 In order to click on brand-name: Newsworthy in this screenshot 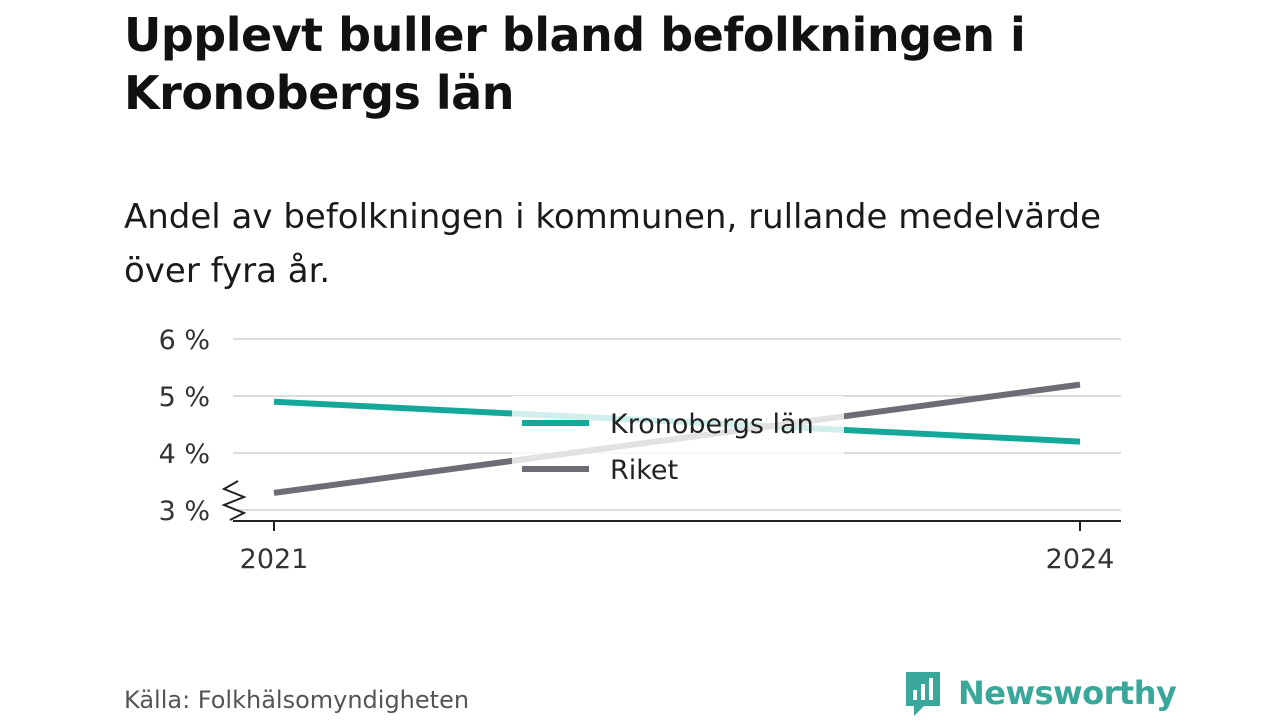, I will do `click(1067, 693)`.